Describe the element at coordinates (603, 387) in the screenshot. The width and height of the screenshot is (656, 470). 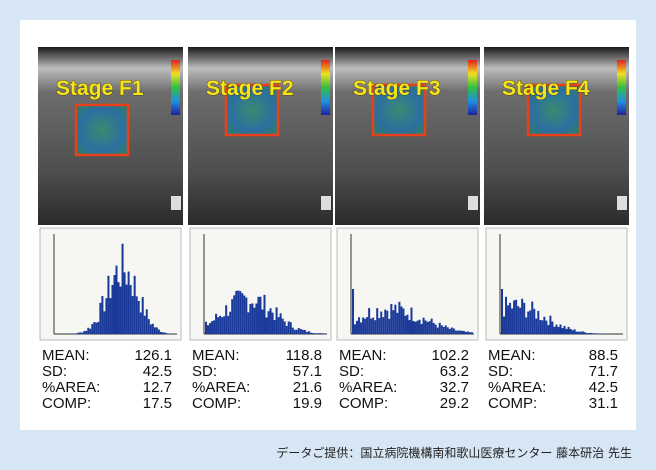
I see `stat-value: 42.5` at that location.